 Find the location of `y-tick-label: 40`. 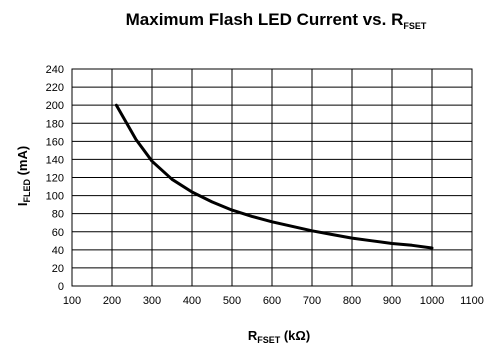

y-tick-label: 40 is located at coordinates (58, 251).